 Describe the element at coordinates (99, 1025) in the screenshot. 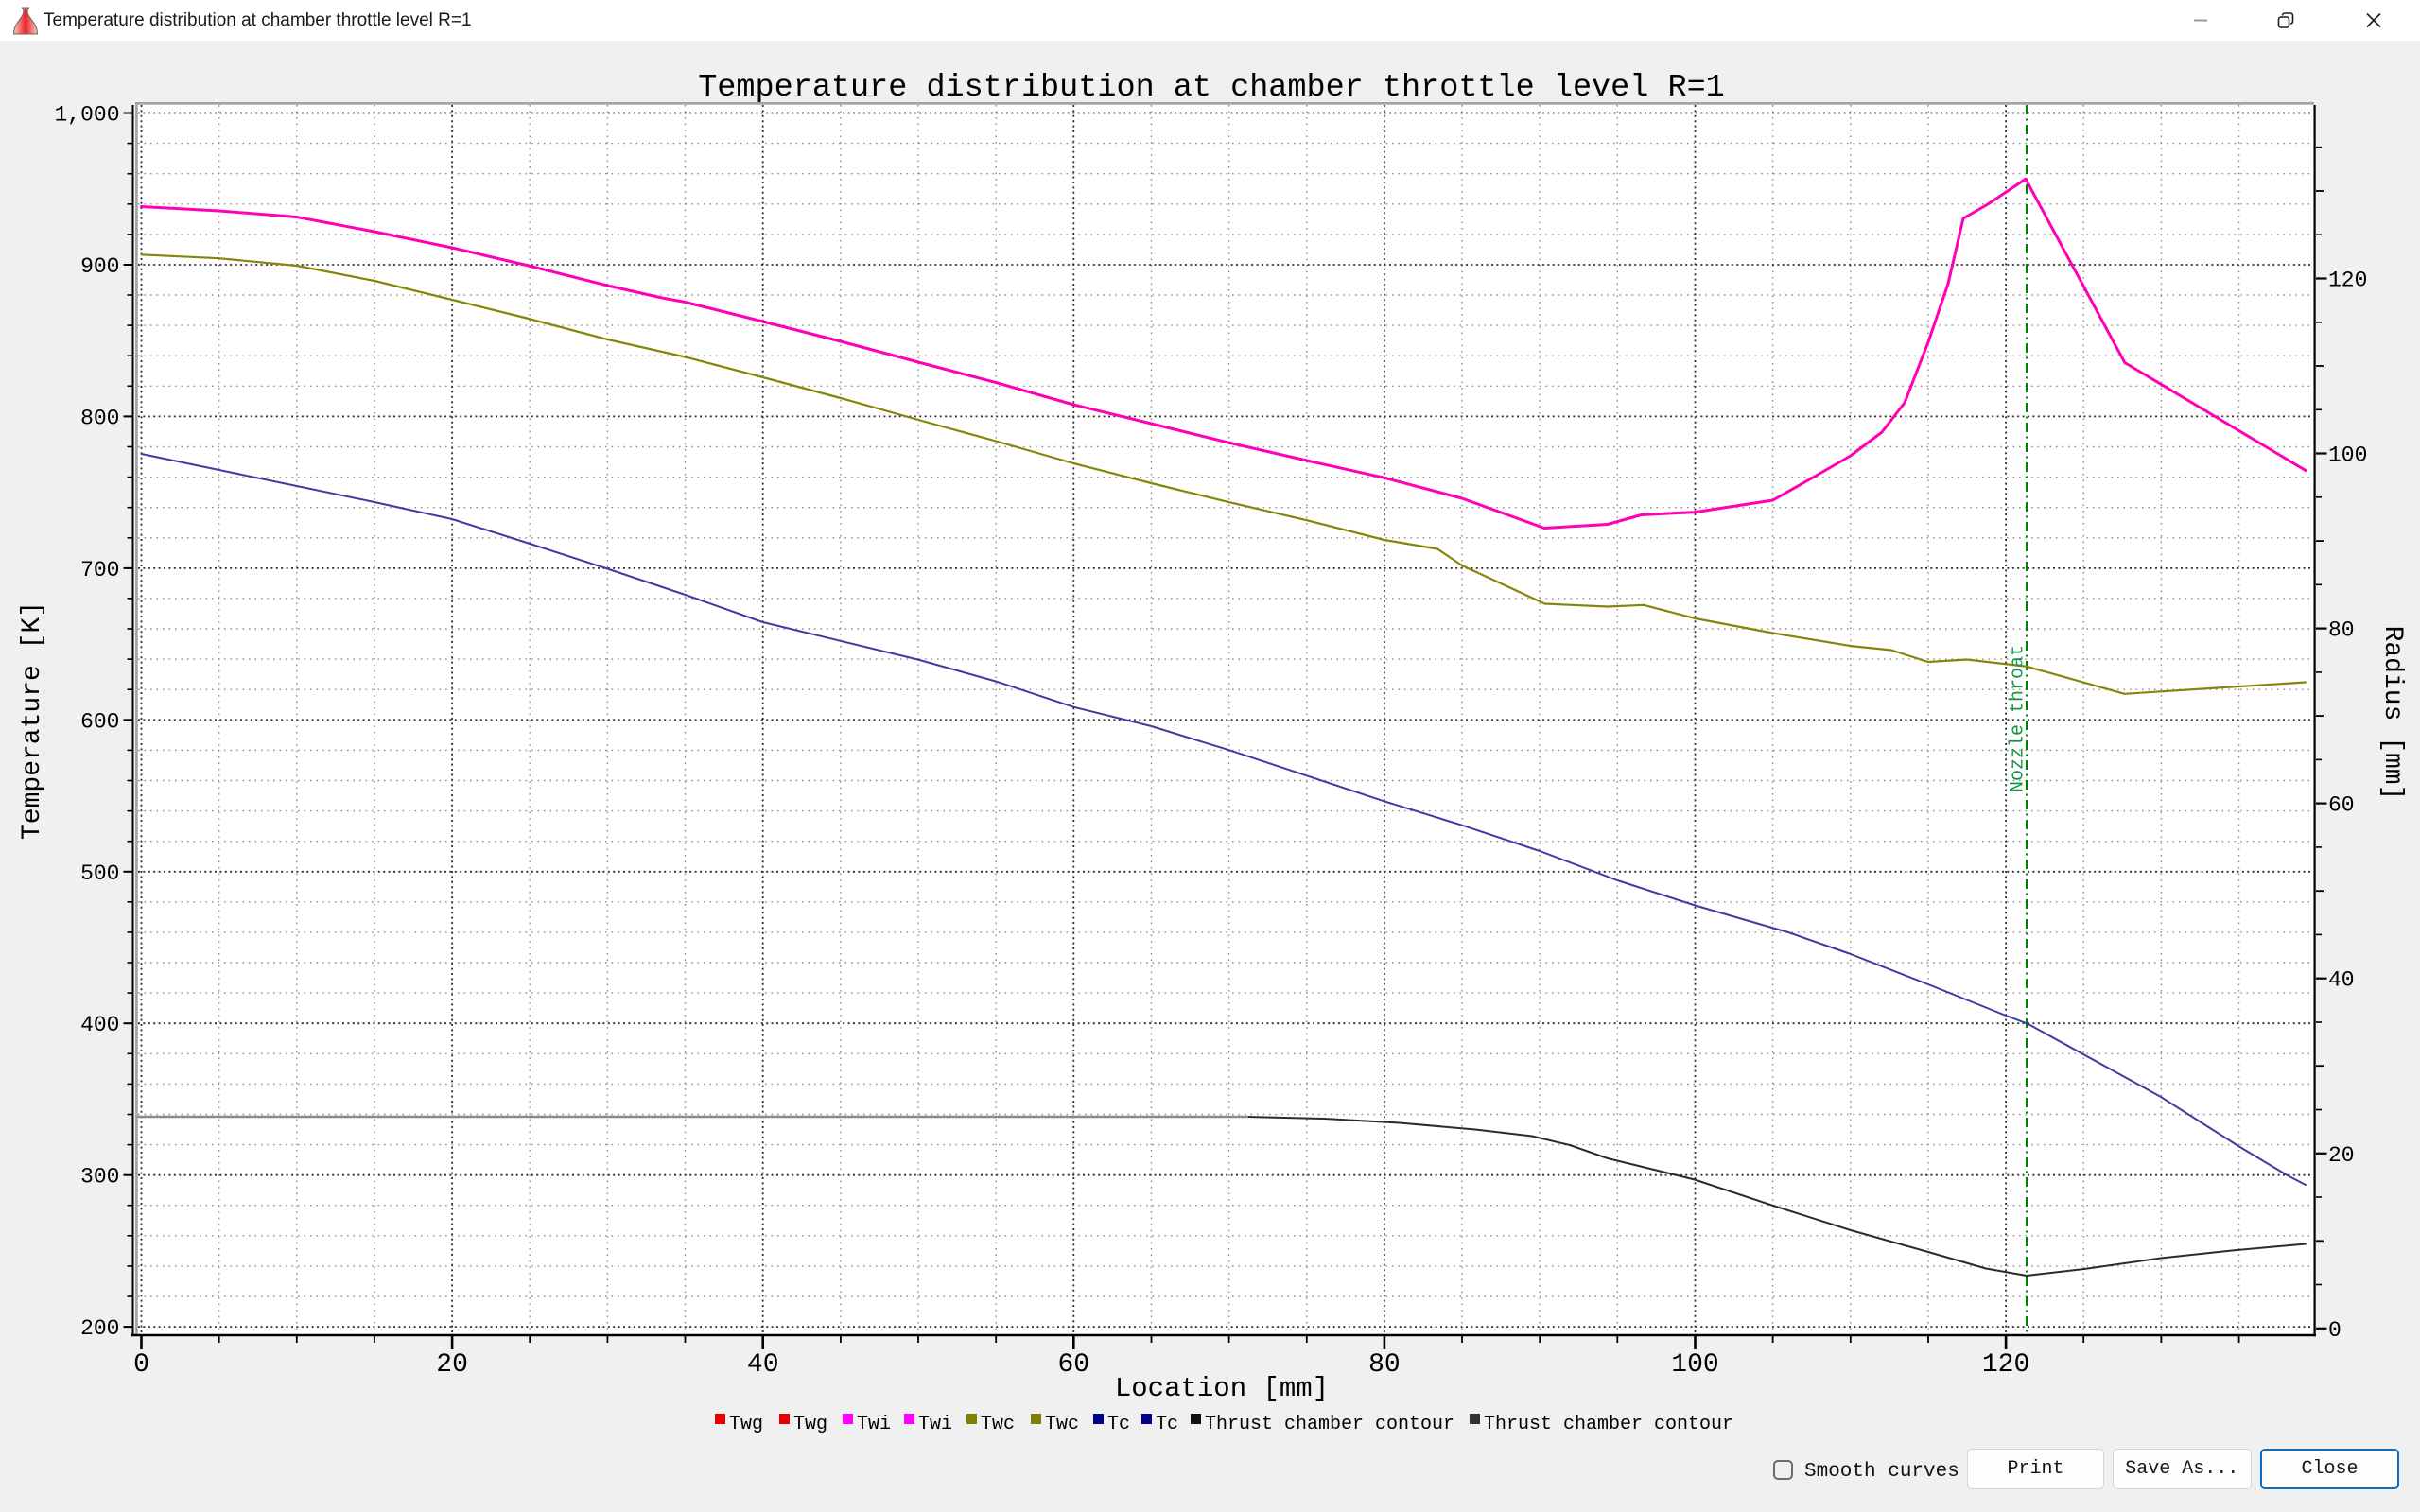

I see `svg-text: 400` at that location.